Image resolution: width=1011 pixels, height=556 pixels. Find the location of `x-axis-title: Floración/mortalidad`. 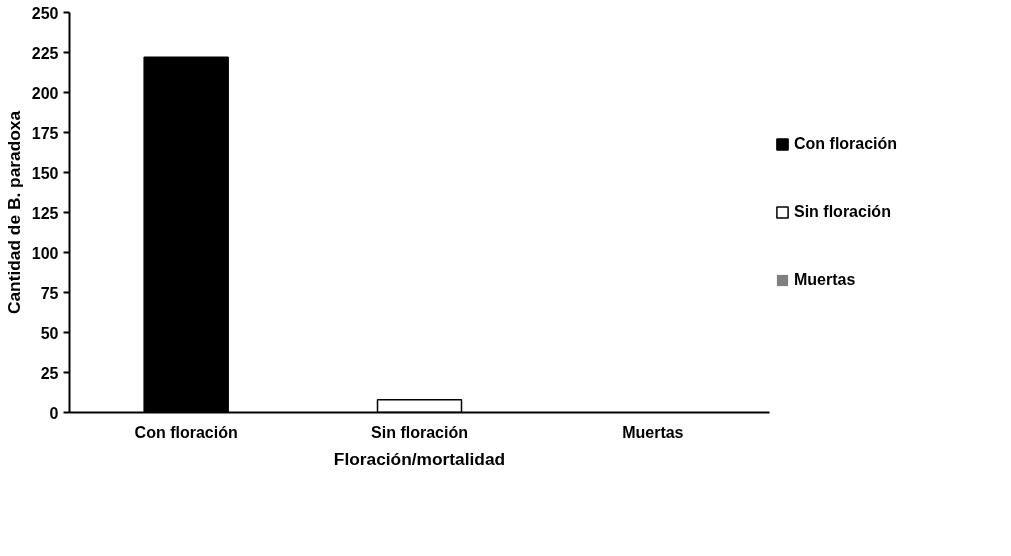

x-axis-title: Floración/mortalidad is located at coordinates (419, 458).